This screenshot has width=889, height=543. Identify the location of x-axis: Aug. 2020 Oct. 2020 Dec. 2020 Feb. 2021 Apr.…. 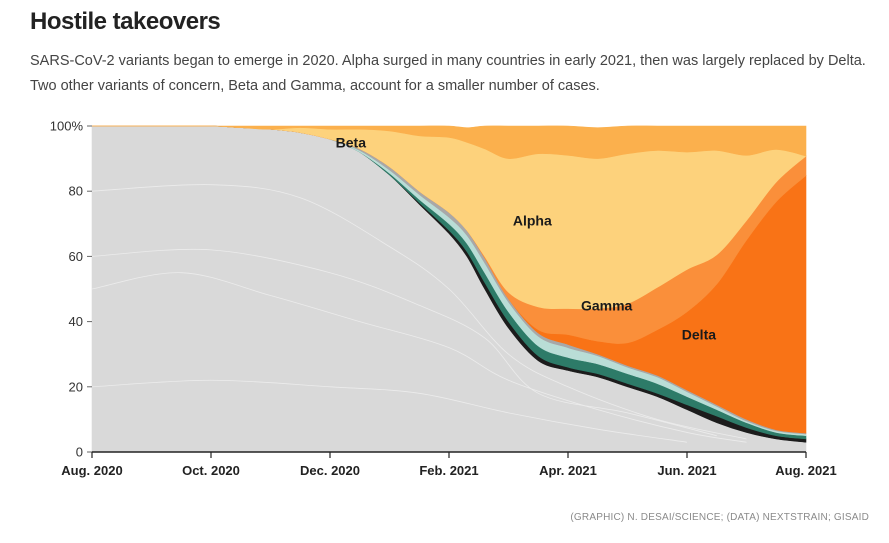
(449, 464).